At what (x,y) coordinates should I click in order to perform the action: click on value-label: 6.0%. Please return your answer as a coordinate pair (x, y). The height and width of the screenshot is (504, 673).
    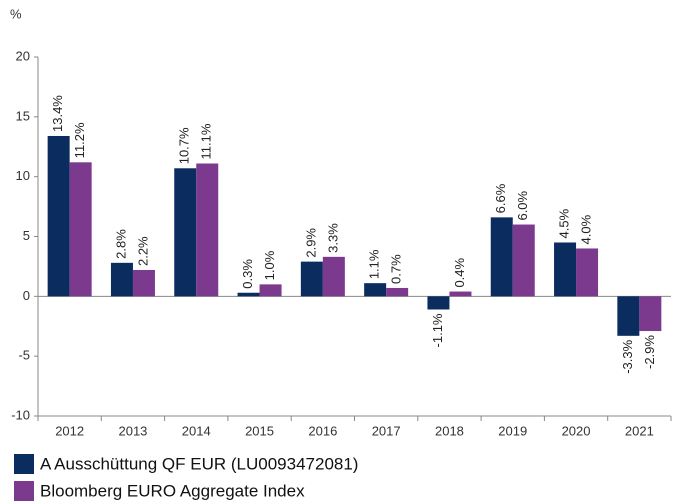
    Looking at the image, I should click on (522, 205).